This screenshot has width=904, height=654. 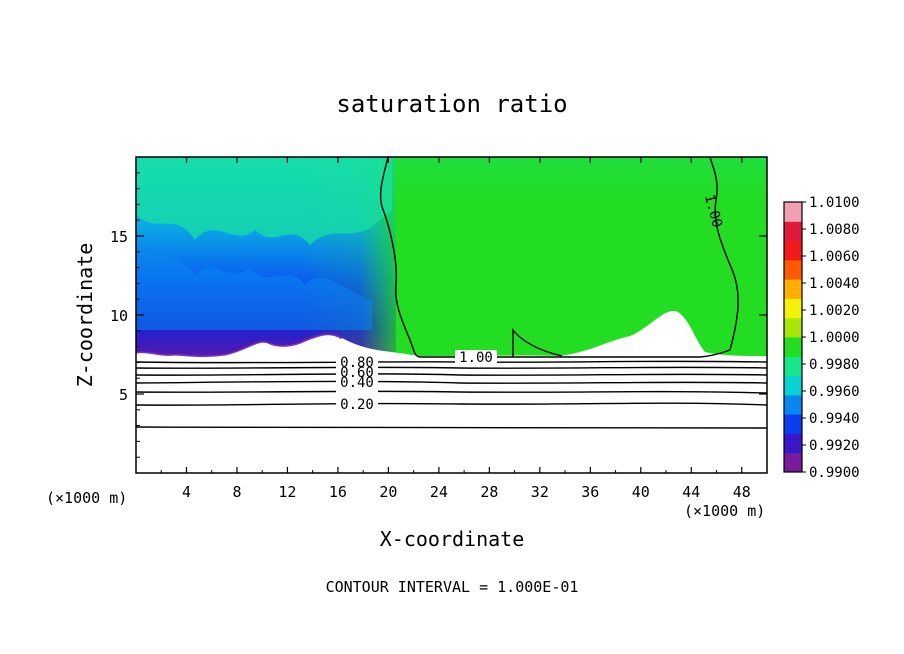 What do you see at coordinates (742, 492) in the screenshot?
I see `x-tick-label: 48` at bounding box center [742, 492].